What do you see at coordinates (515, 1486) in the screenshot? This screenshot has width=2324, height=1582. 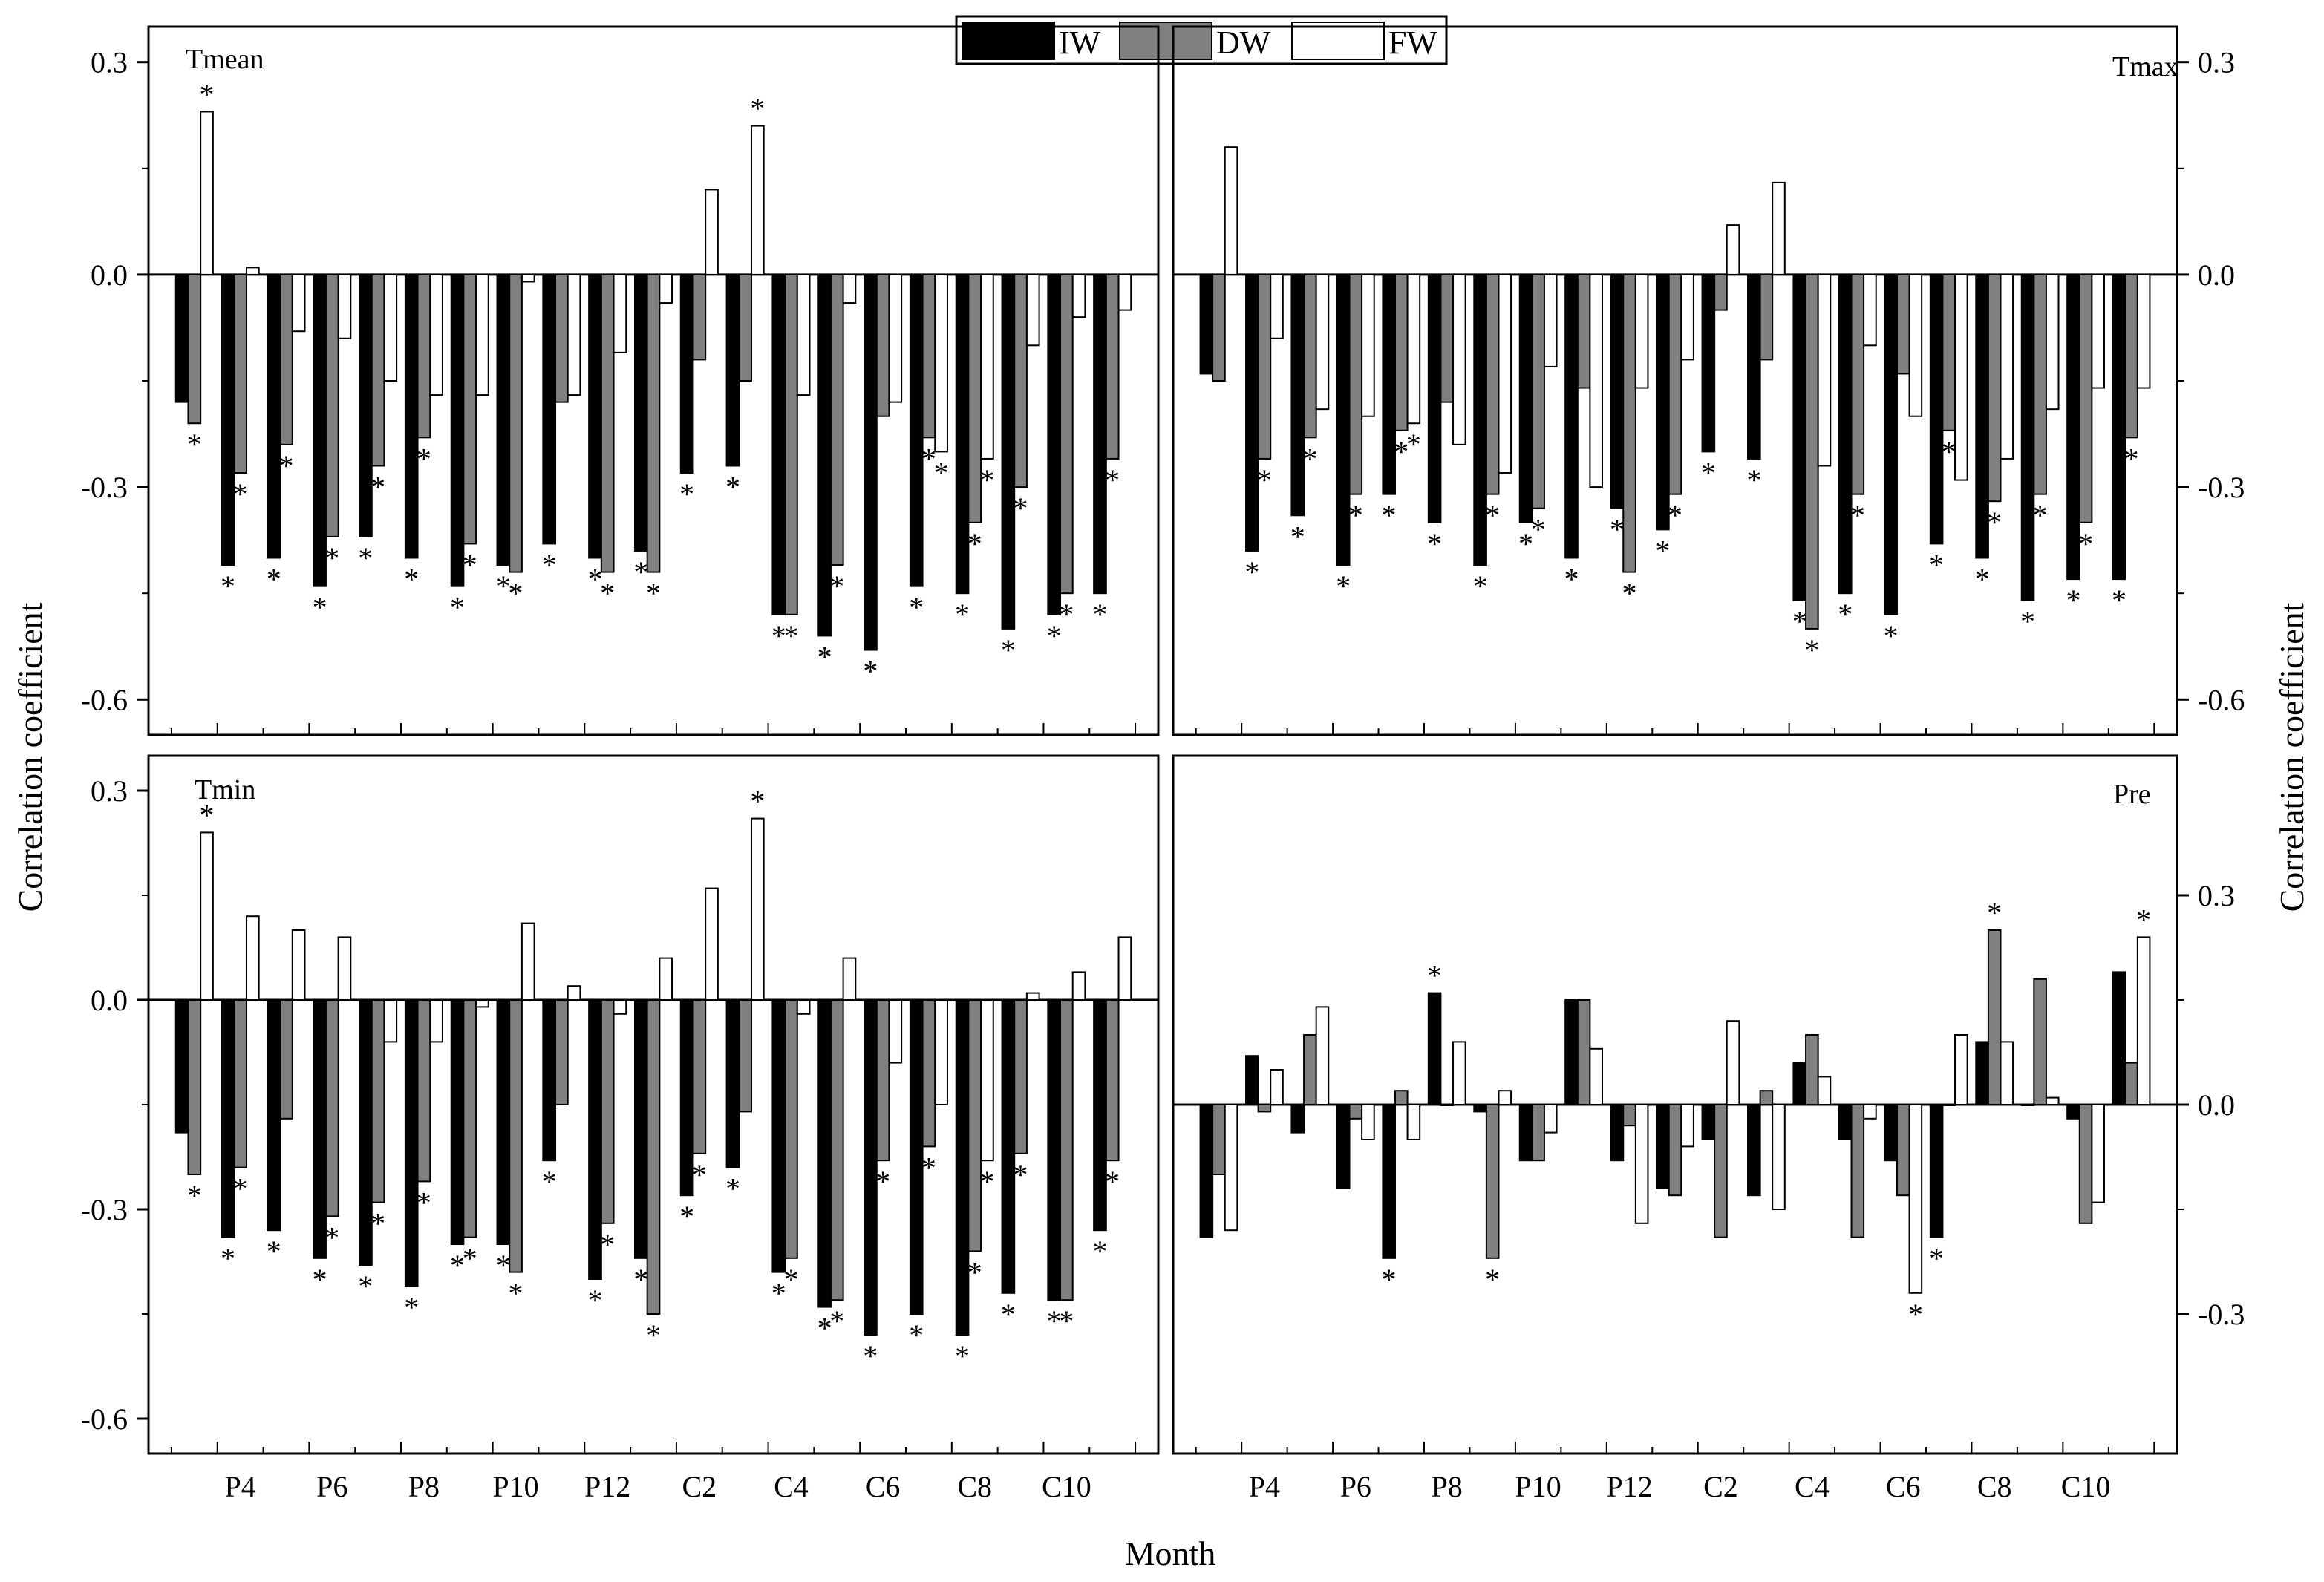 I see `x-tick-label: P10` at bounding box center [515, 1486].